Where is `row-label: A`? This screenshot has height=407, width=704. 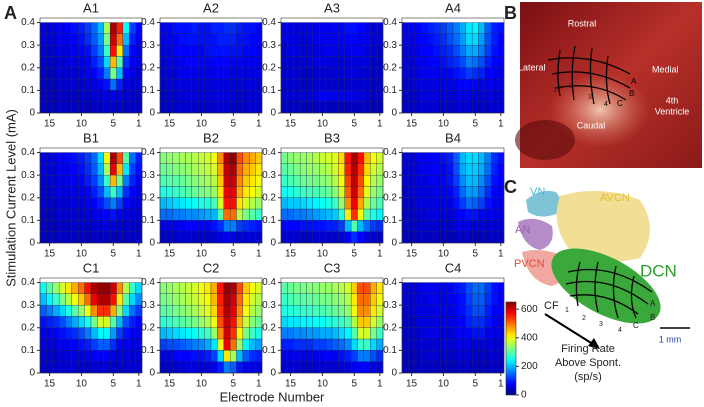 row-label: A is located at coordinates (634, 81).